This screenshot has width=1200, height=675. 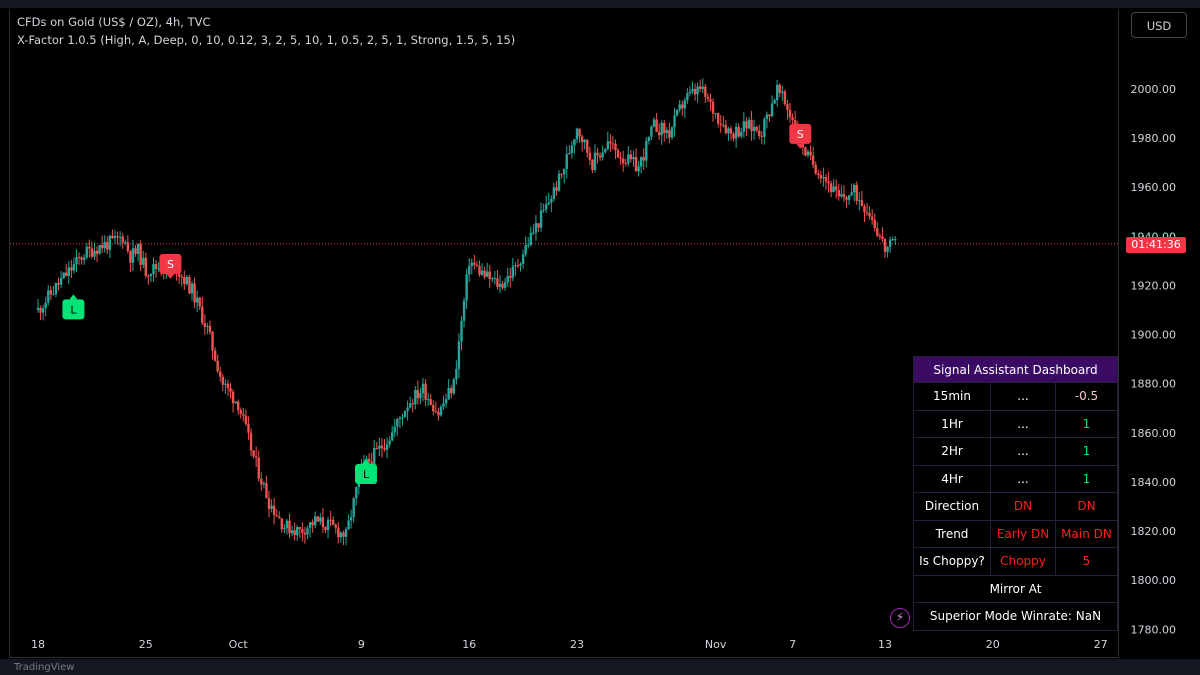 I want to click on x-tick-label: Oct, so click(x=239, y=644).